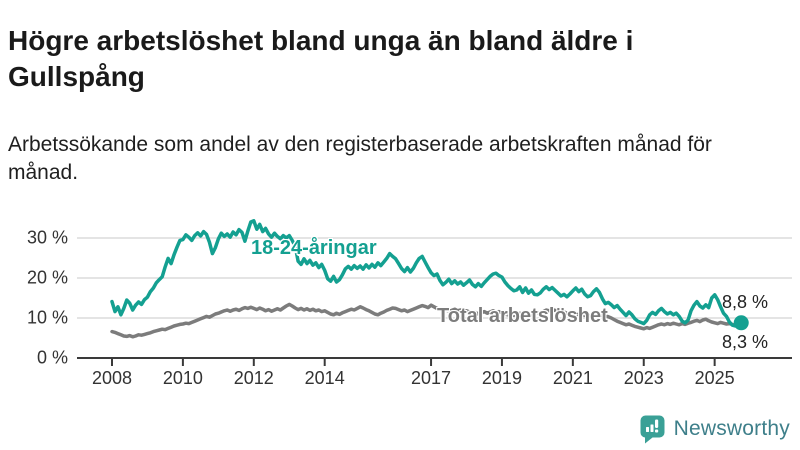 This screenshot has height=450, width=800. What do you see at coordinates (182, 378) in the screenshot?
I see `x-axis-tick-label: 2010` at bounding box center [182, 378].